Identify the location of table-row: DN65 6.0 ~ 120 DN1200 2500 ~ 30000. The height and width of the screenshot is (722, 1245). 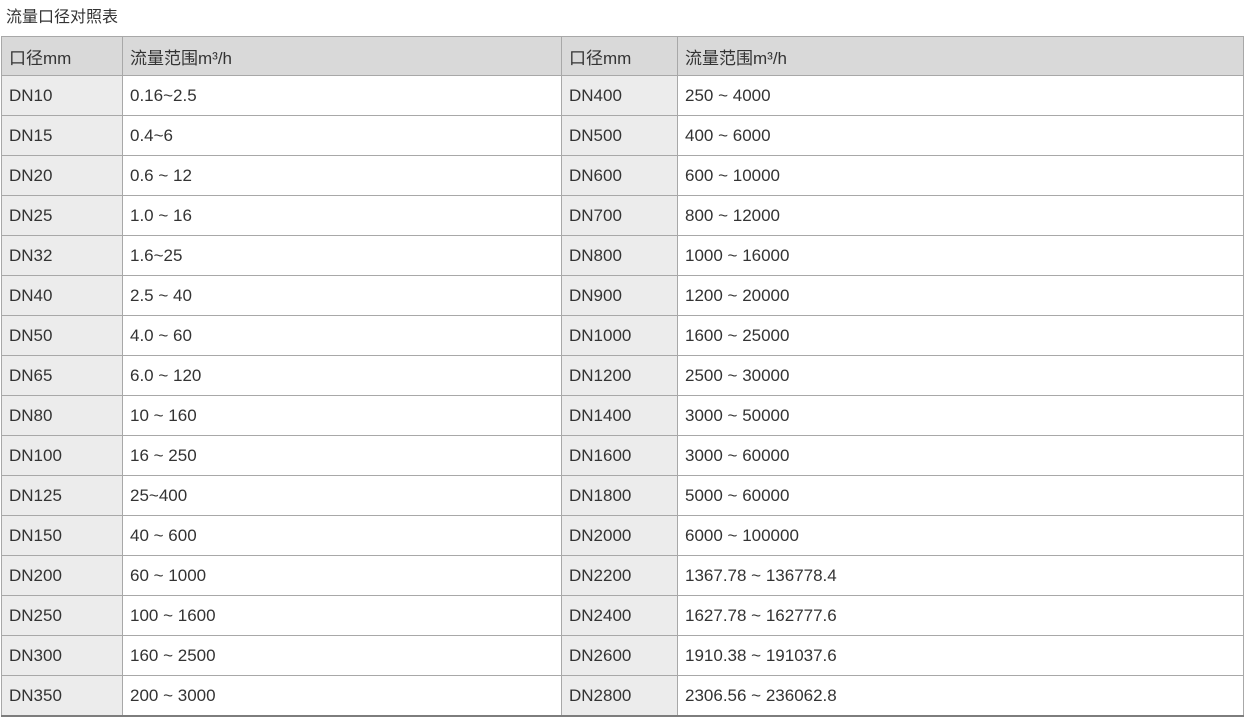
(622, 375).